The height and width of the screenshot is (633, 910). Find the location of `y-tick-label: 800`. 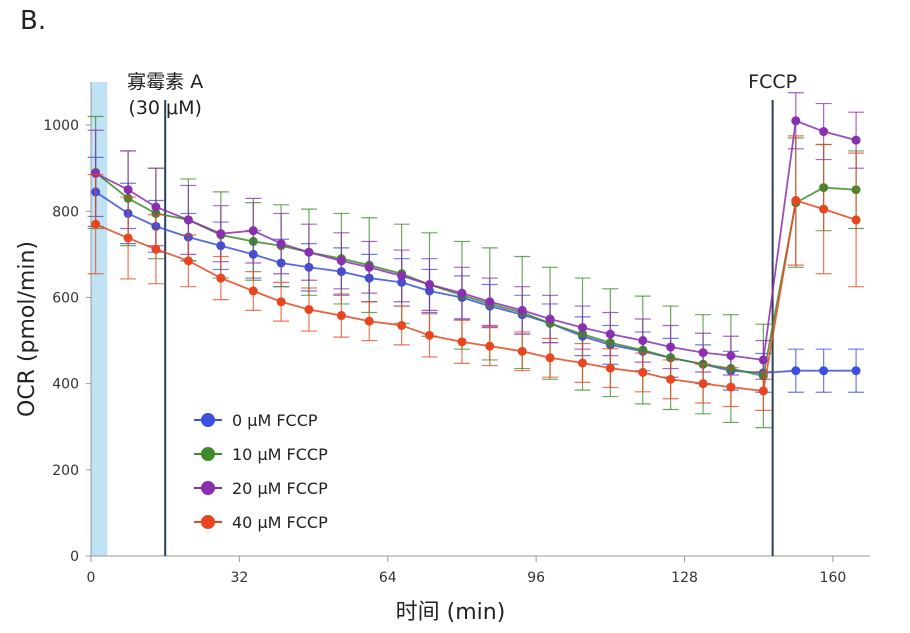

y-tick-label: 800 is located at coordinates (65, 212).